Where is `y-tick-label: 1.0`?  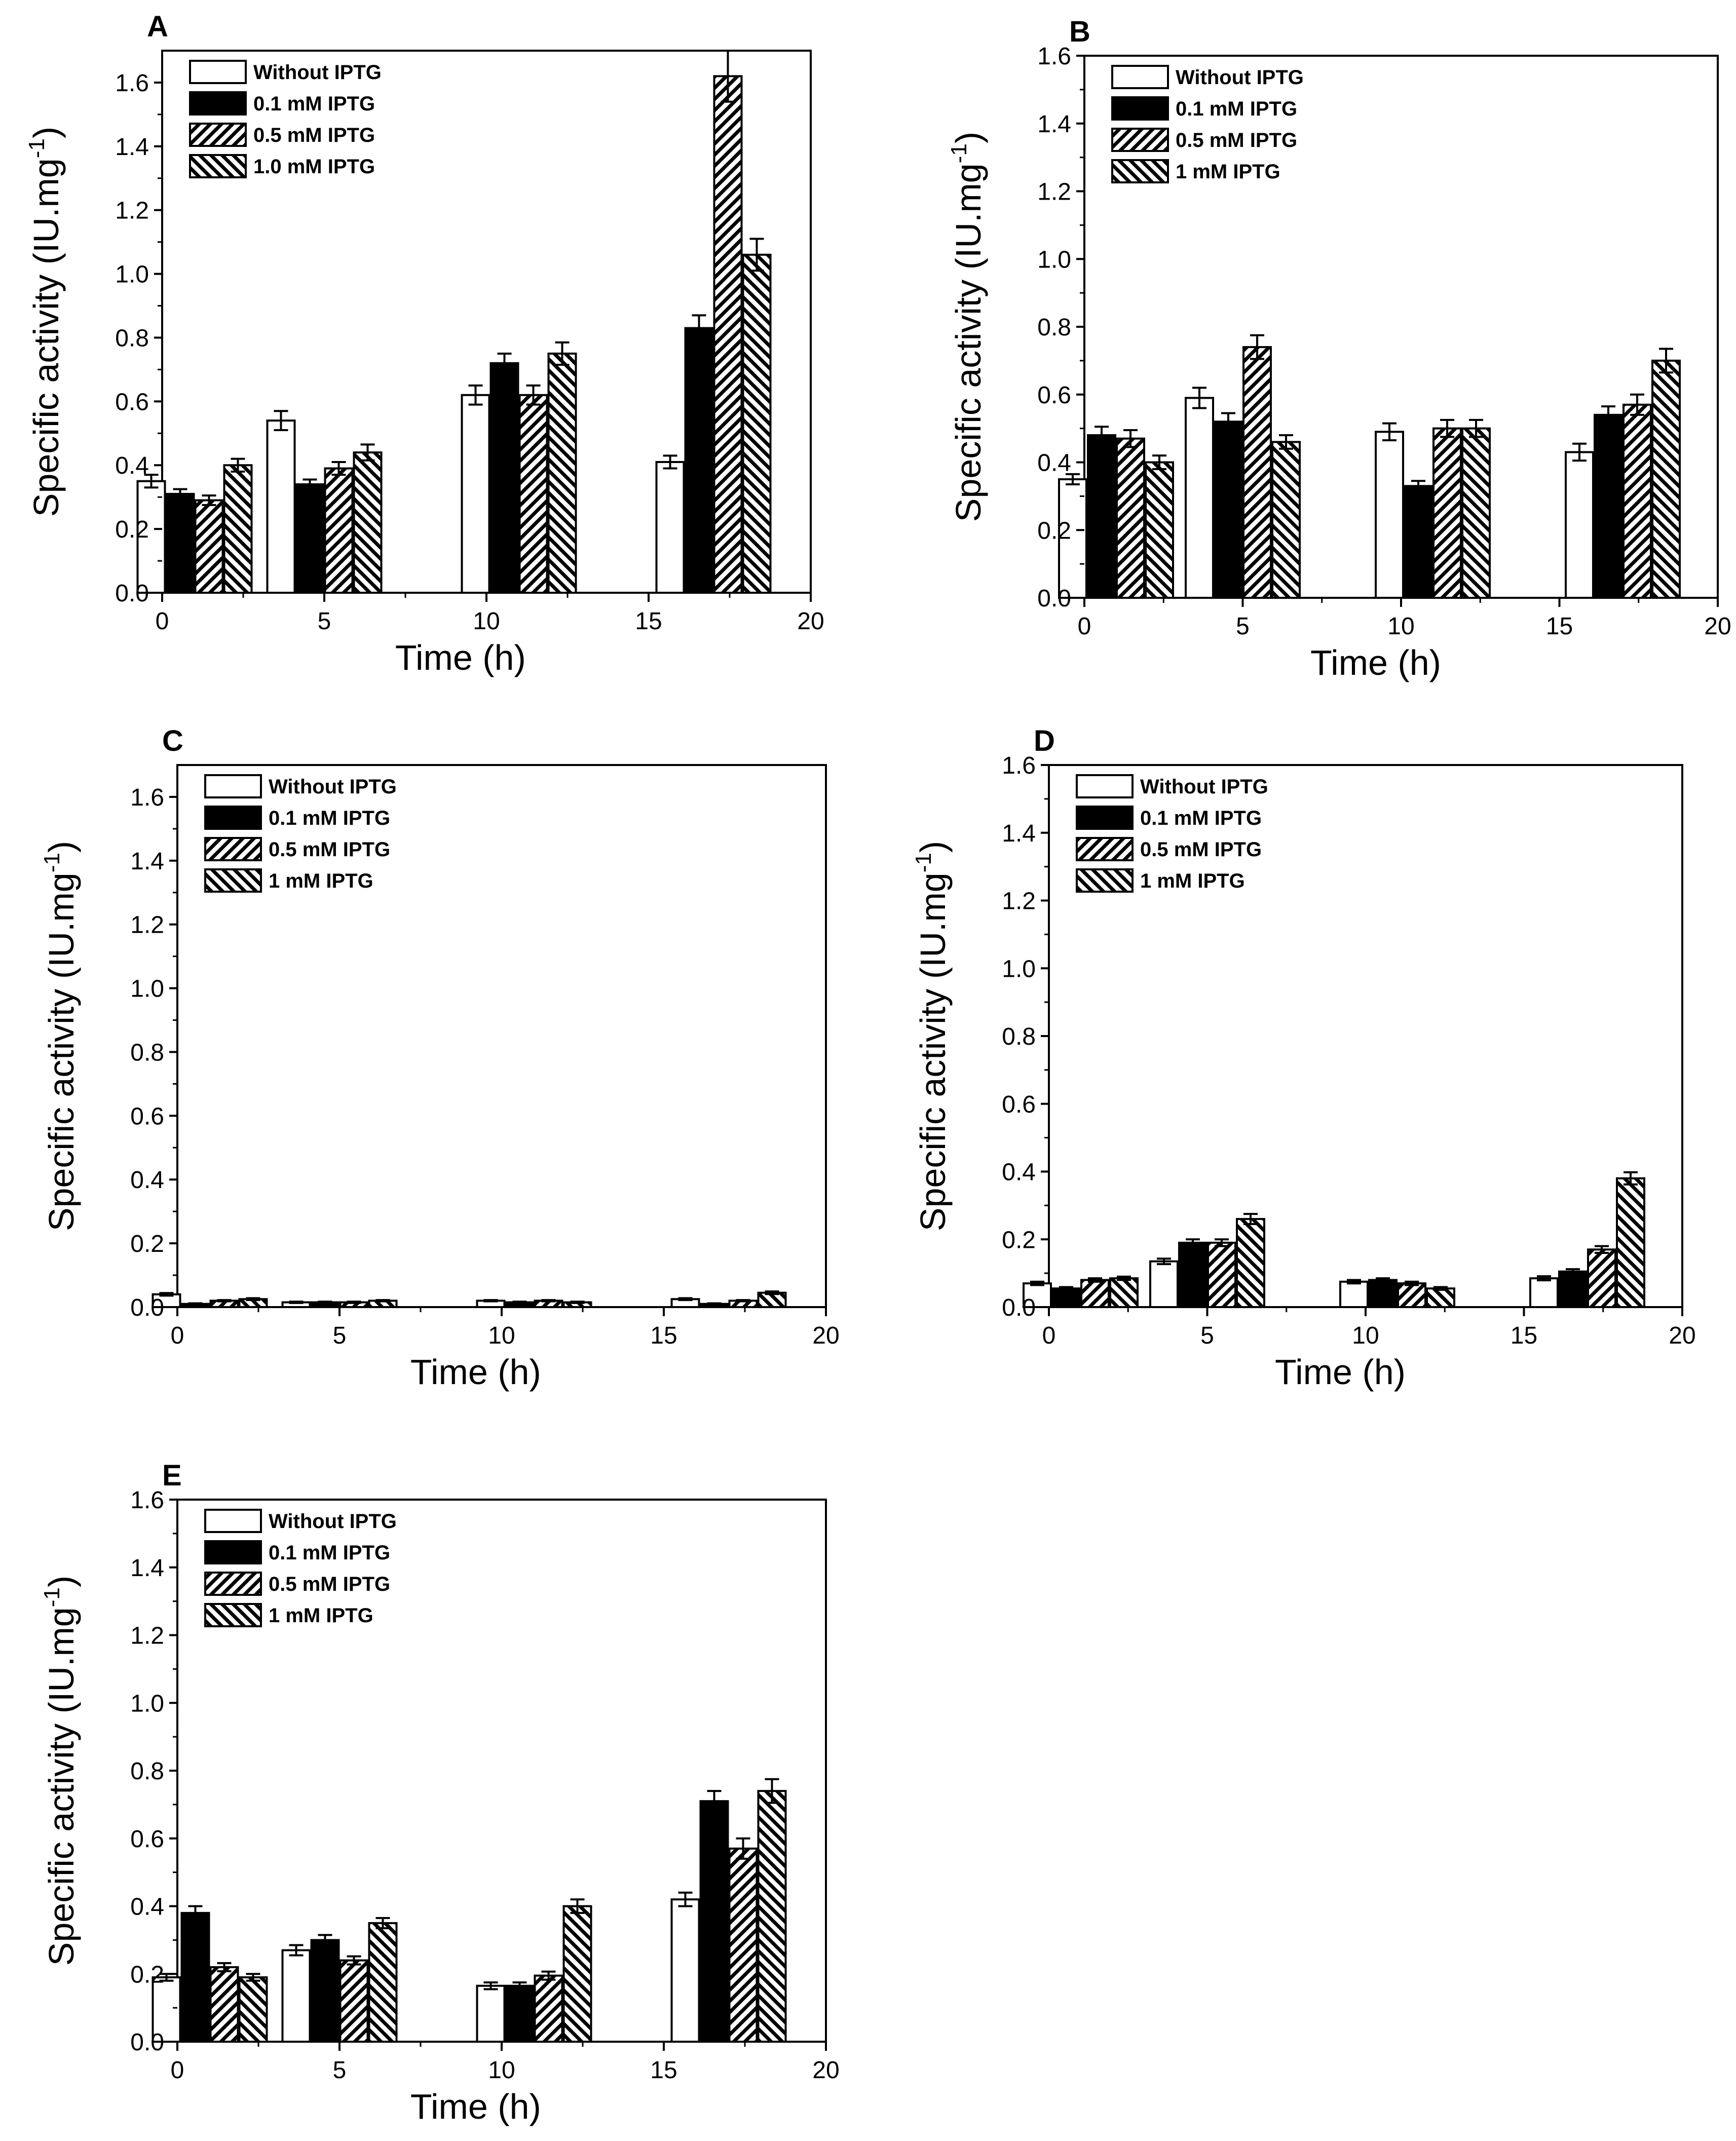
y-tick-label: 1.0 is located at coordinates (147, 989).